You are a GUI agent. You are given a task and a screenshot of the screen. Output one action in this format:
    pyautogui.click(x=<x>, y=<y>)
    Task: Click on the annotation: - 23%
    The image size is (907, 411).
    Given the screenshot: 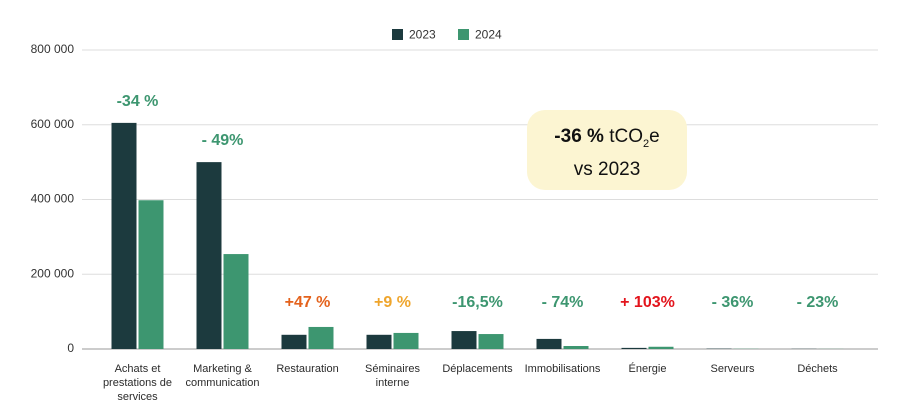 What is the action you would take?
    pyautogui.click(x=817, y=302)
    